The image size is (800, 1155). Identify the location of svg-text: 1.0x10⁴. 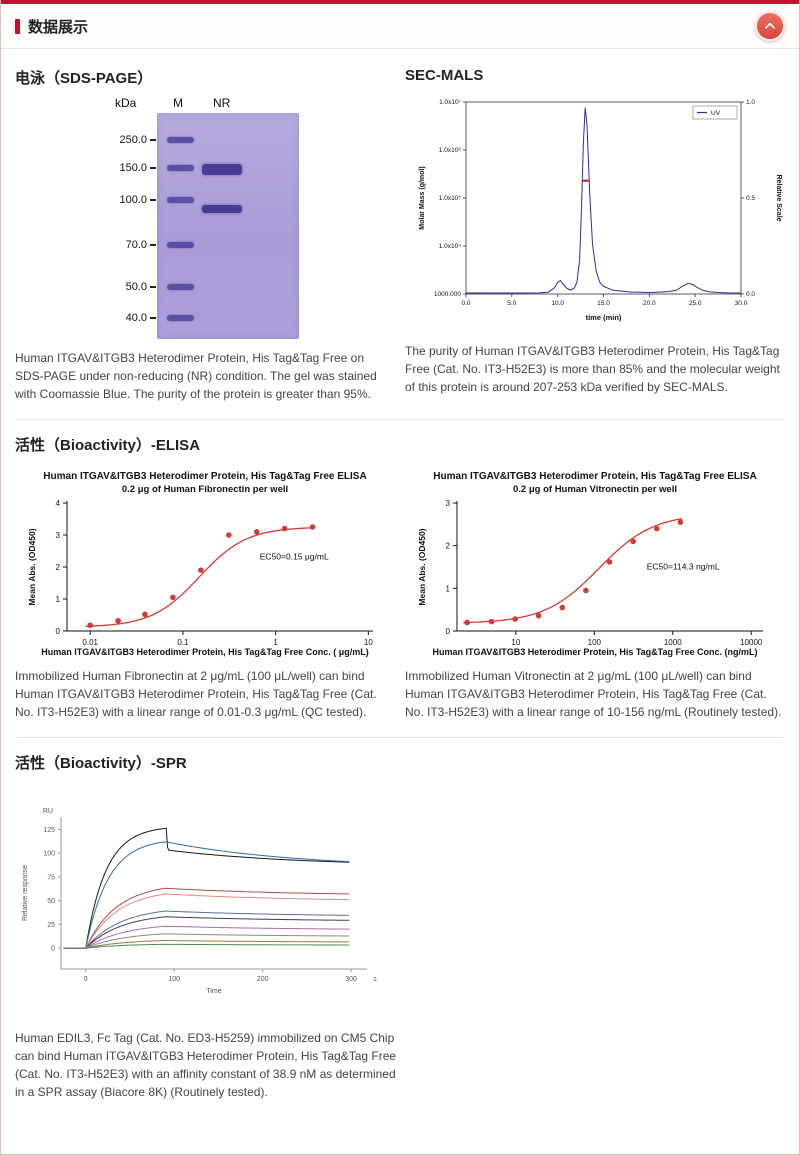
(449, 246).